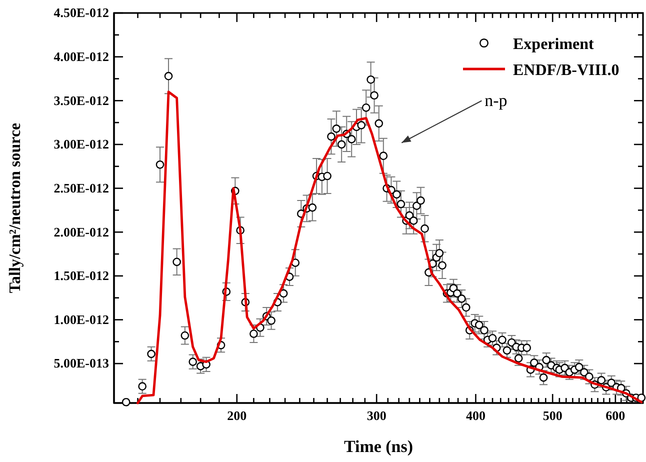 This screenshot has height=462, width=646. Describe the element at coordinates (376, 416) in the screenshot. I see `x-tick-label: 300` at that location.